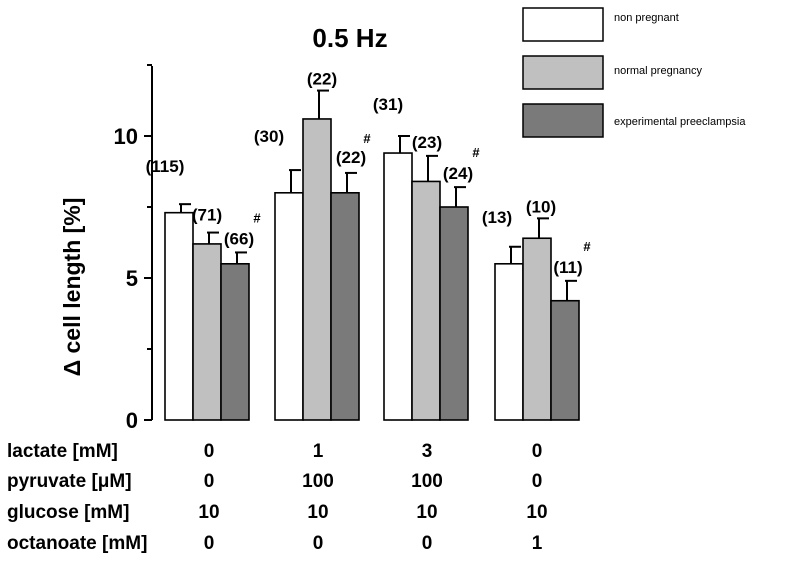  I want to click on y-axis-label: Δ cell length [%], so click(72, 287).